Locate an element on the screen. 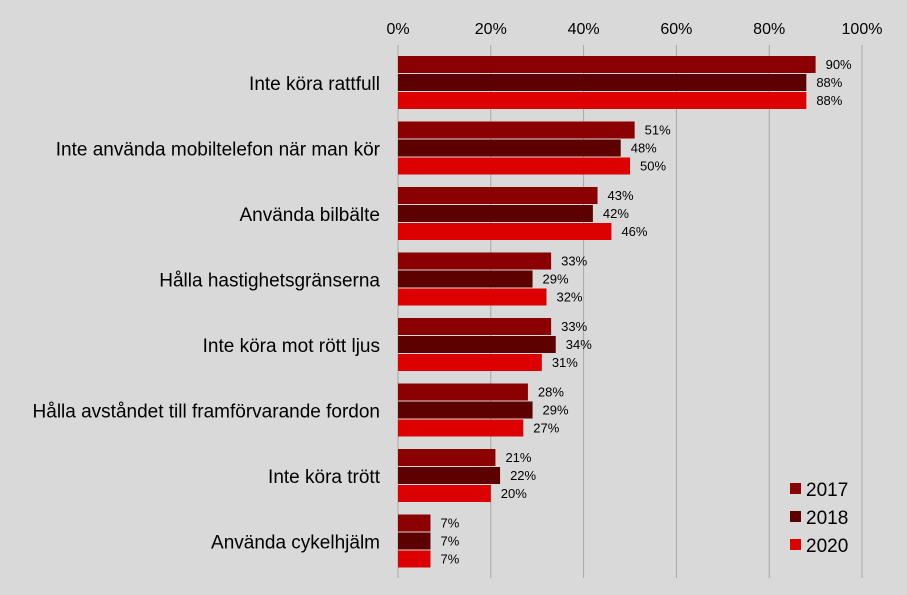  category-label-6: Inte köra trött is located at coordinates (324, 477).